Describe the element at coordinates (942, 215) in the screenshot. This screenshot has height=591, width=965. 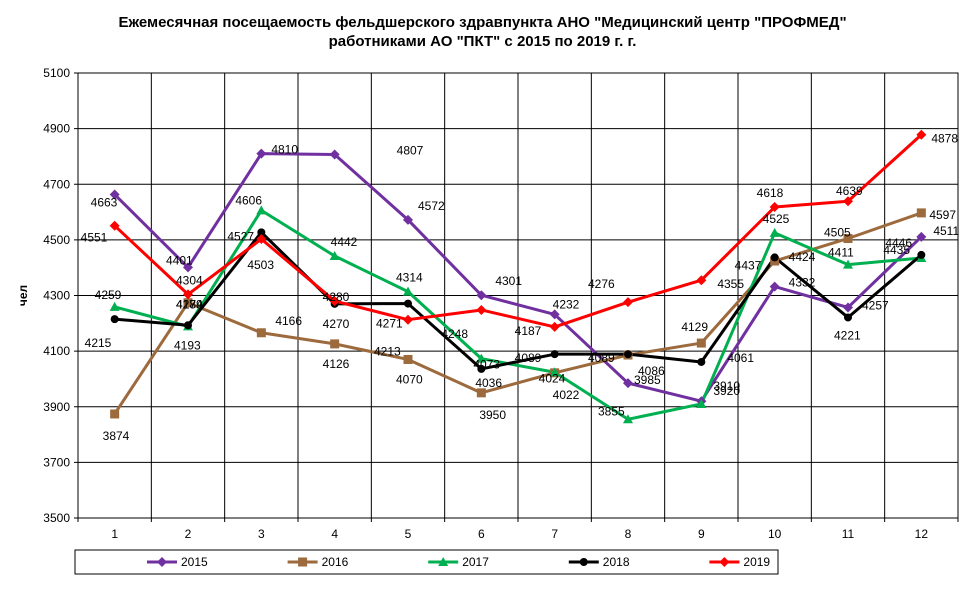
I see `data-label-2016-12: 4597` at that location.